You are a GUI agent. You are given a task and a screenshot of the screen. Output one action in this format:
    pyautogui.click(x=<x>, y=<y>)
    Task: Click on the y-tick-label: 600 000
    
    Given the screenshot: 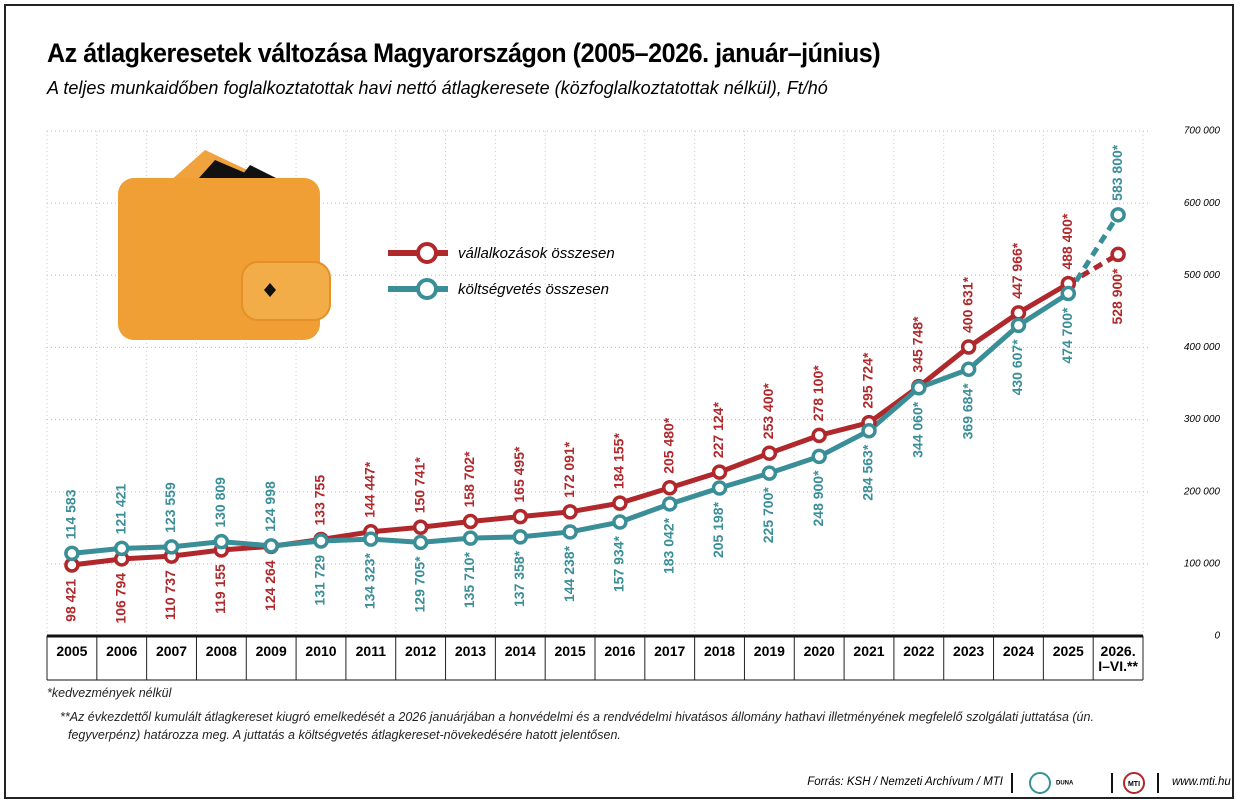 What is the action you would take?
    pyautogui.click(x=1202, y=203)
    